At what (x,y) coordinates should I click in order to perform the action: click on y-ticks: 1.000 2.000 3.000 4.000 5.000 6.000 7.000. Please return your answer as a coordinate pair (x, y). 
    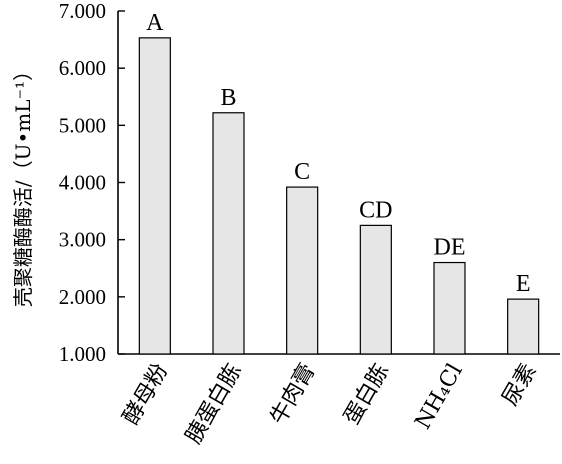
    Looking at the image, I should click on (92, 183).